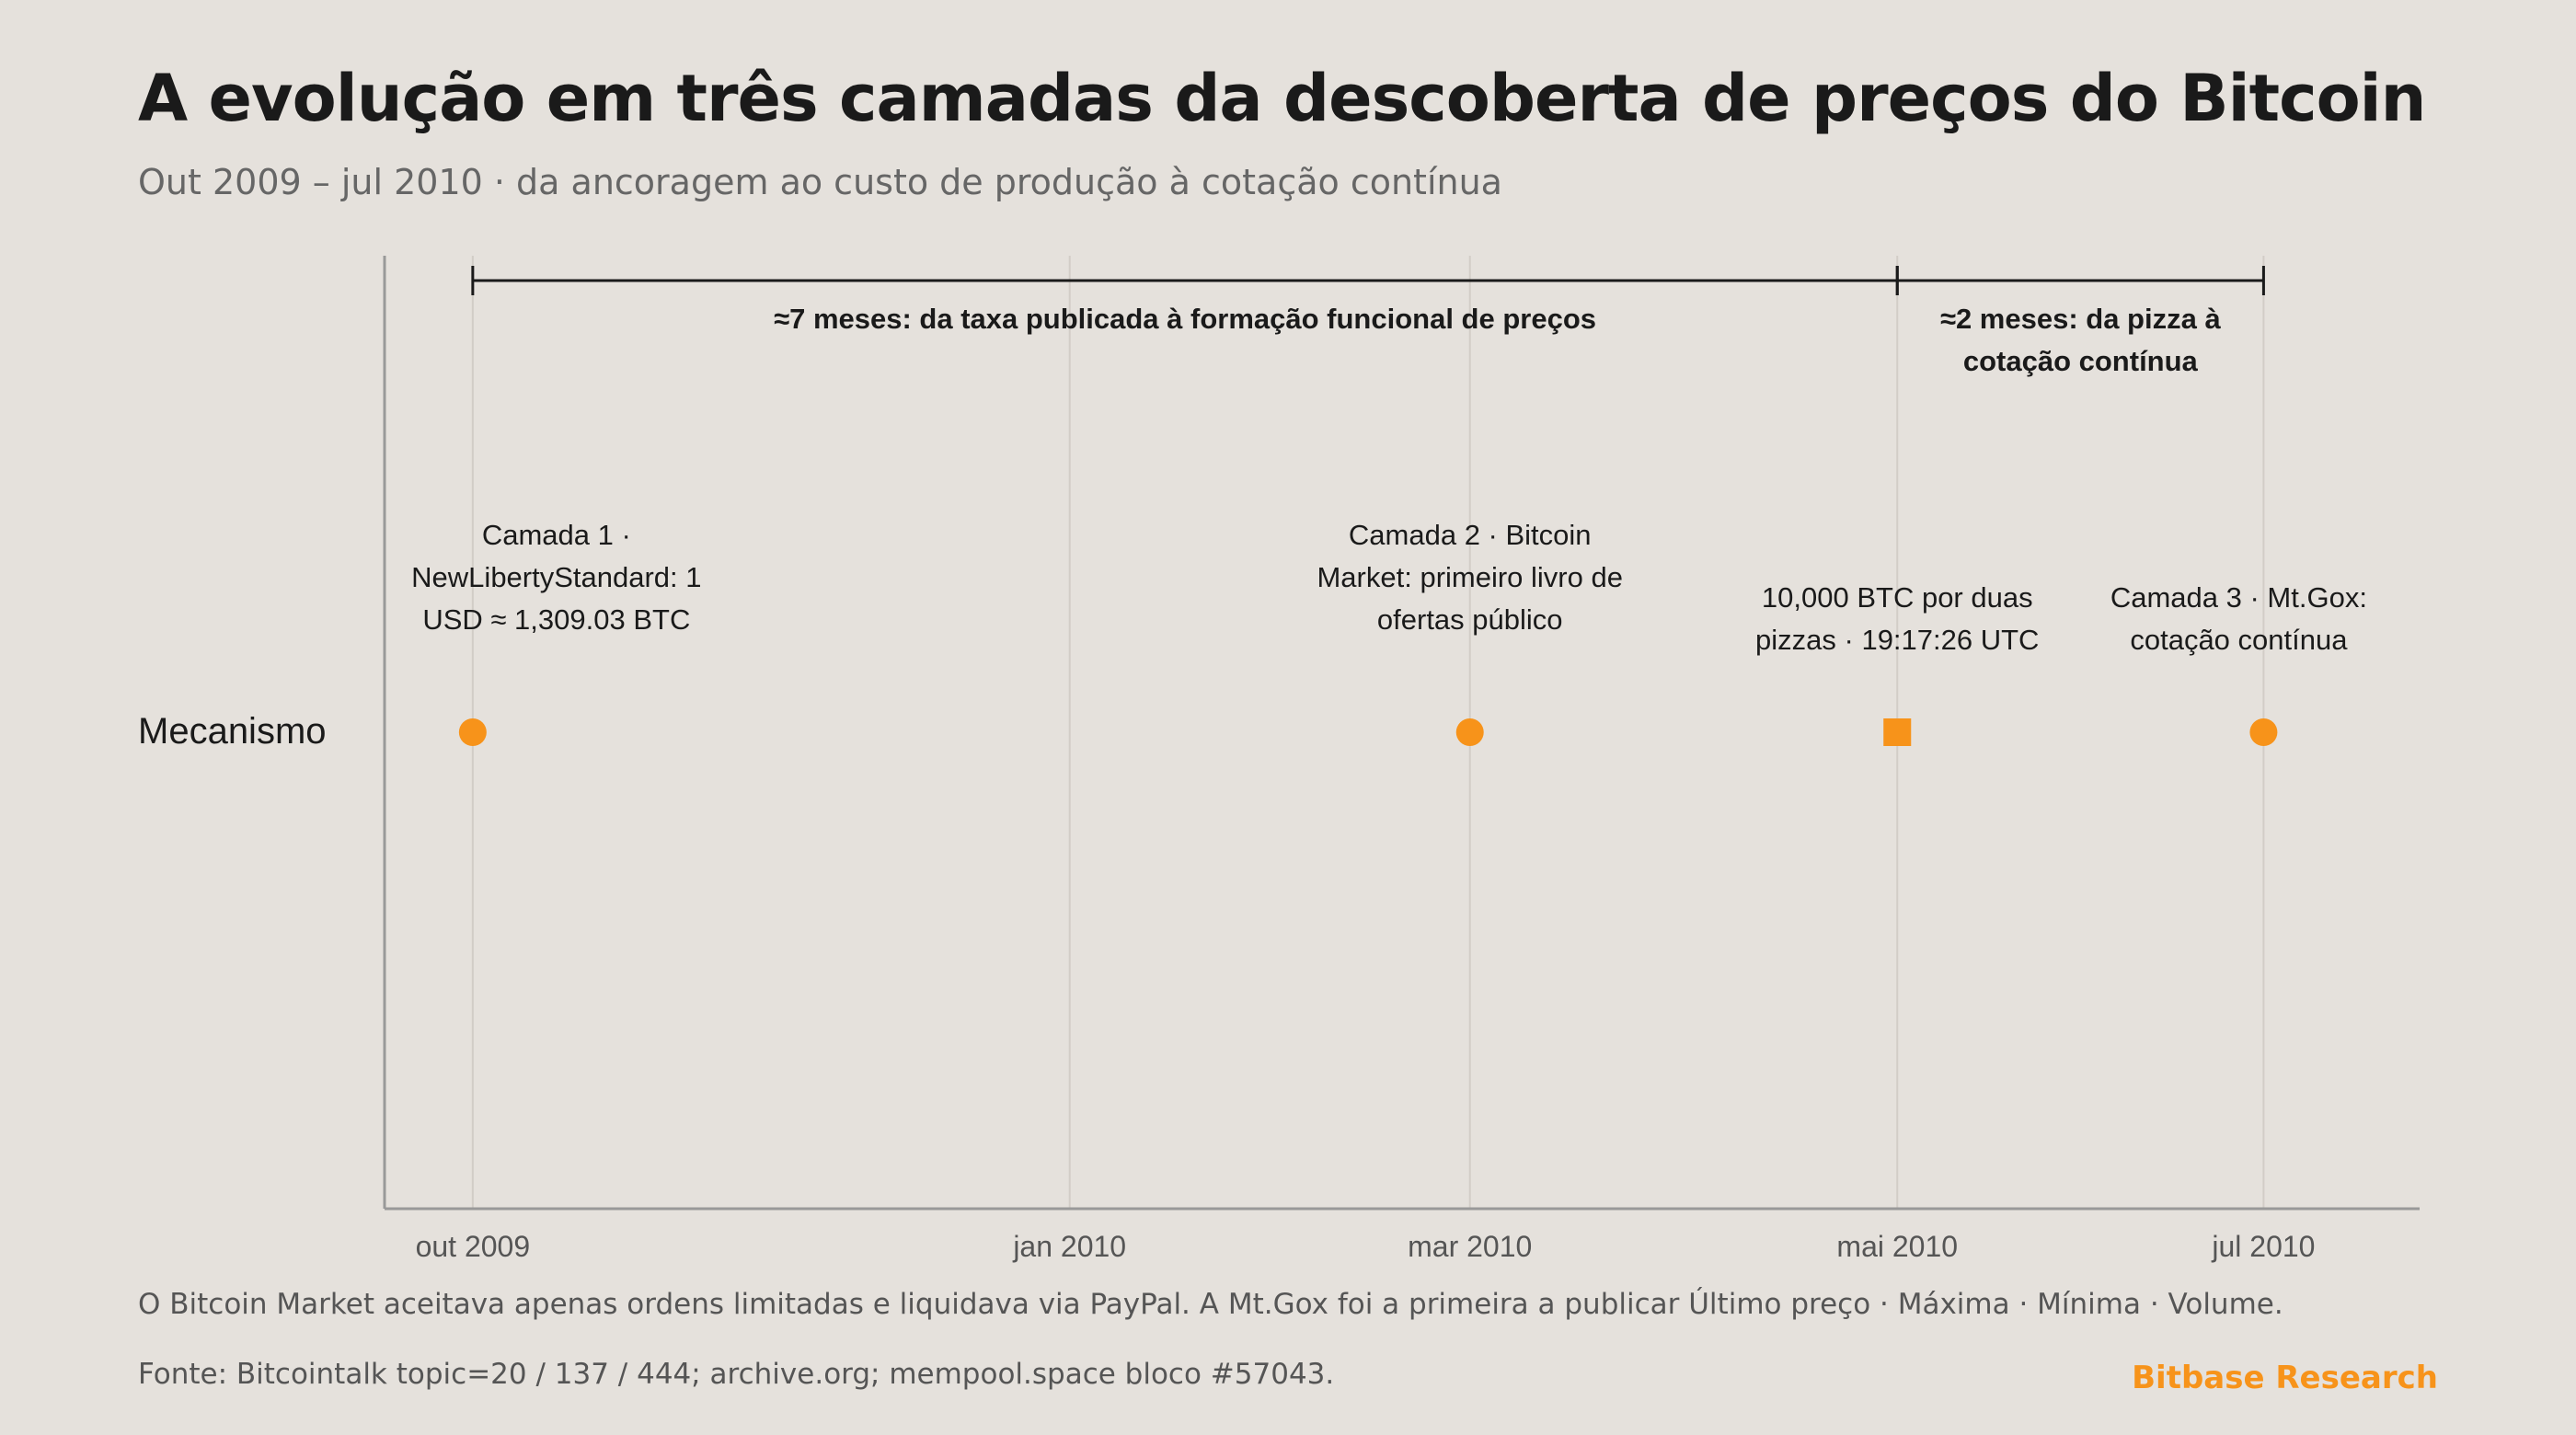 This screenshot has width=2576, height=1435. I want to click on event-label-line: Camada 3 · Mt.Gox:, so click(2238, 597).